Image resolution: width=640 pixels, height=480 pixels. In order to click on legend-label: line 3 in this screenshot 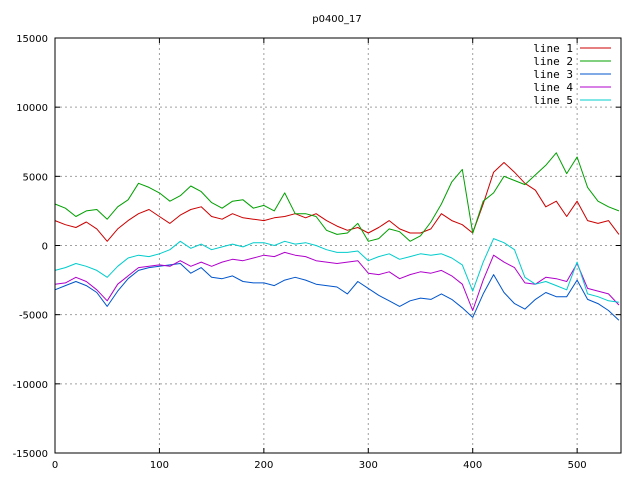, I will do `click(553, 74)`.